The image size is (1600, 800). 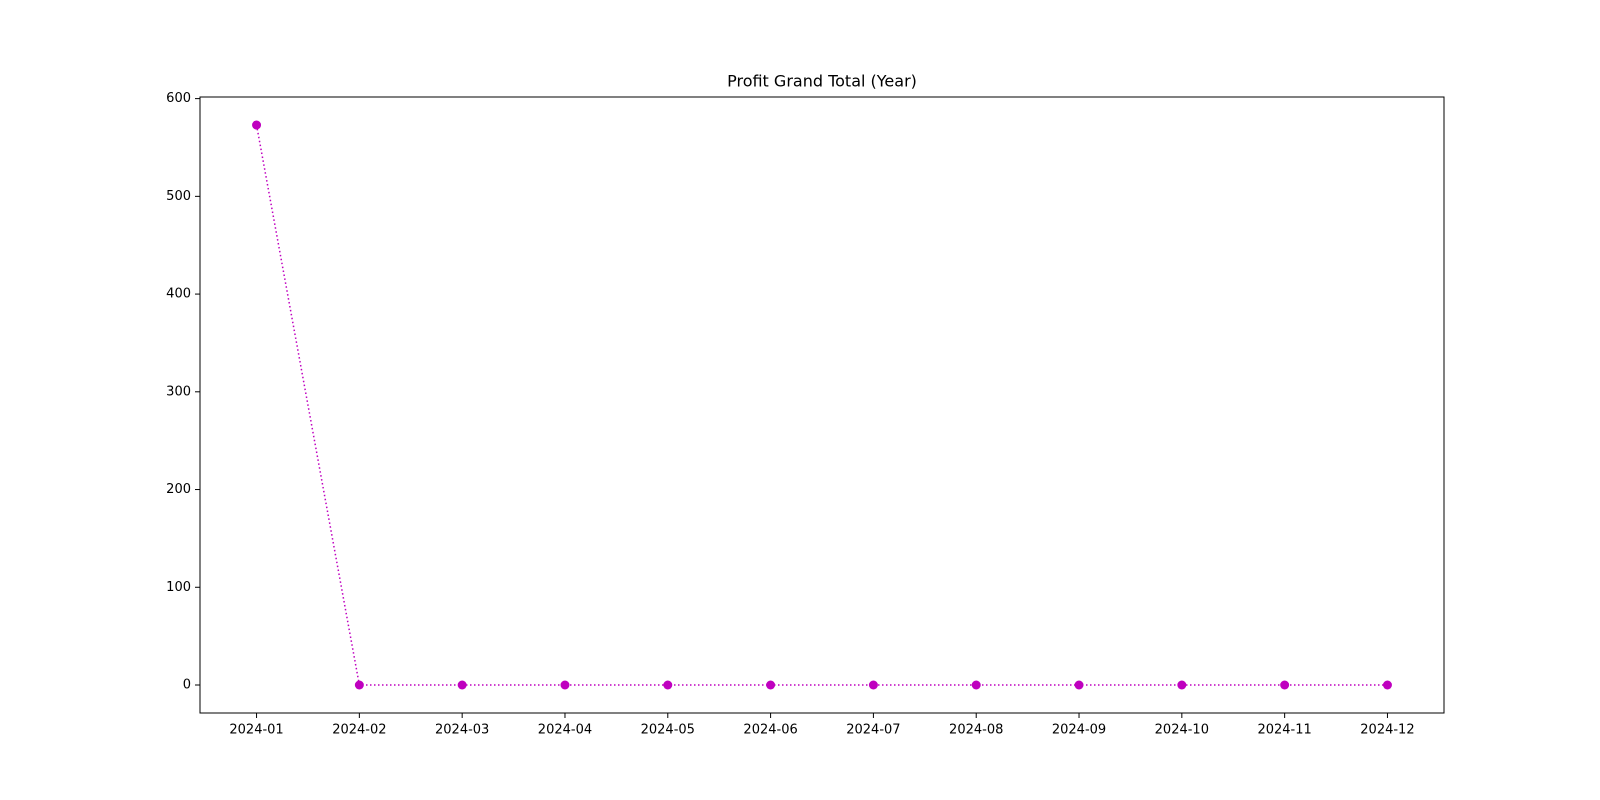 I want to click on x-tick-label: 2024-05, so click(x=668, y=730).